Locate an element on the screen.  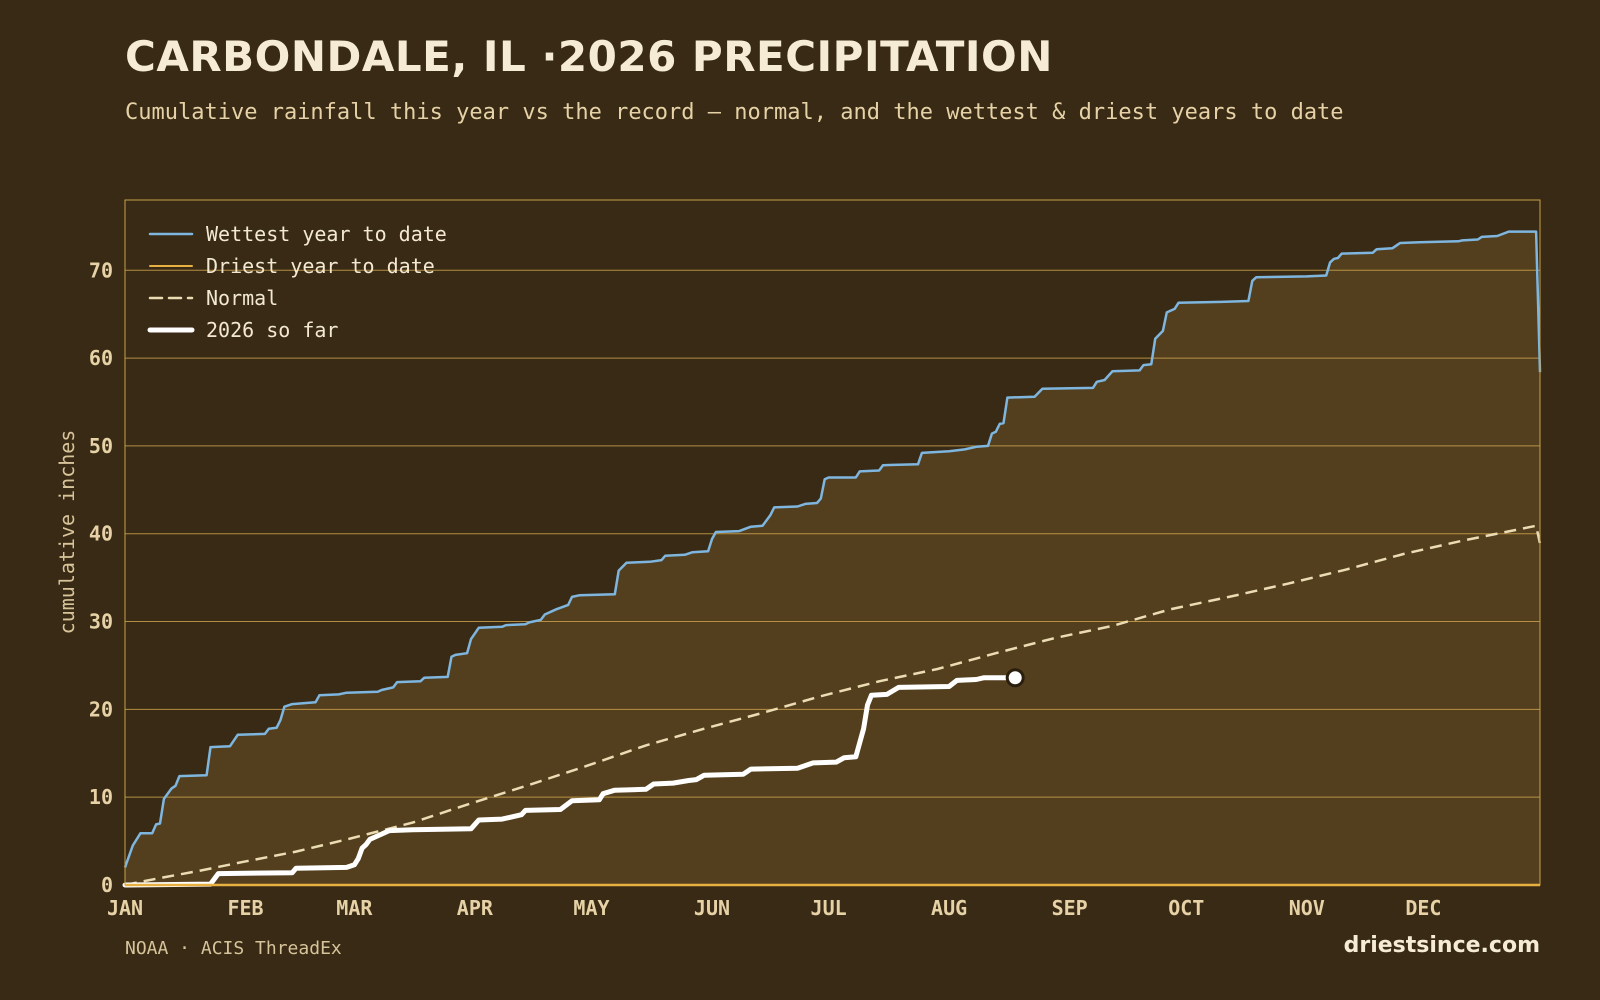
page-title: CARBONDALE, IL ·2026 PRECIPITATION is located at coordinates (589, 56).